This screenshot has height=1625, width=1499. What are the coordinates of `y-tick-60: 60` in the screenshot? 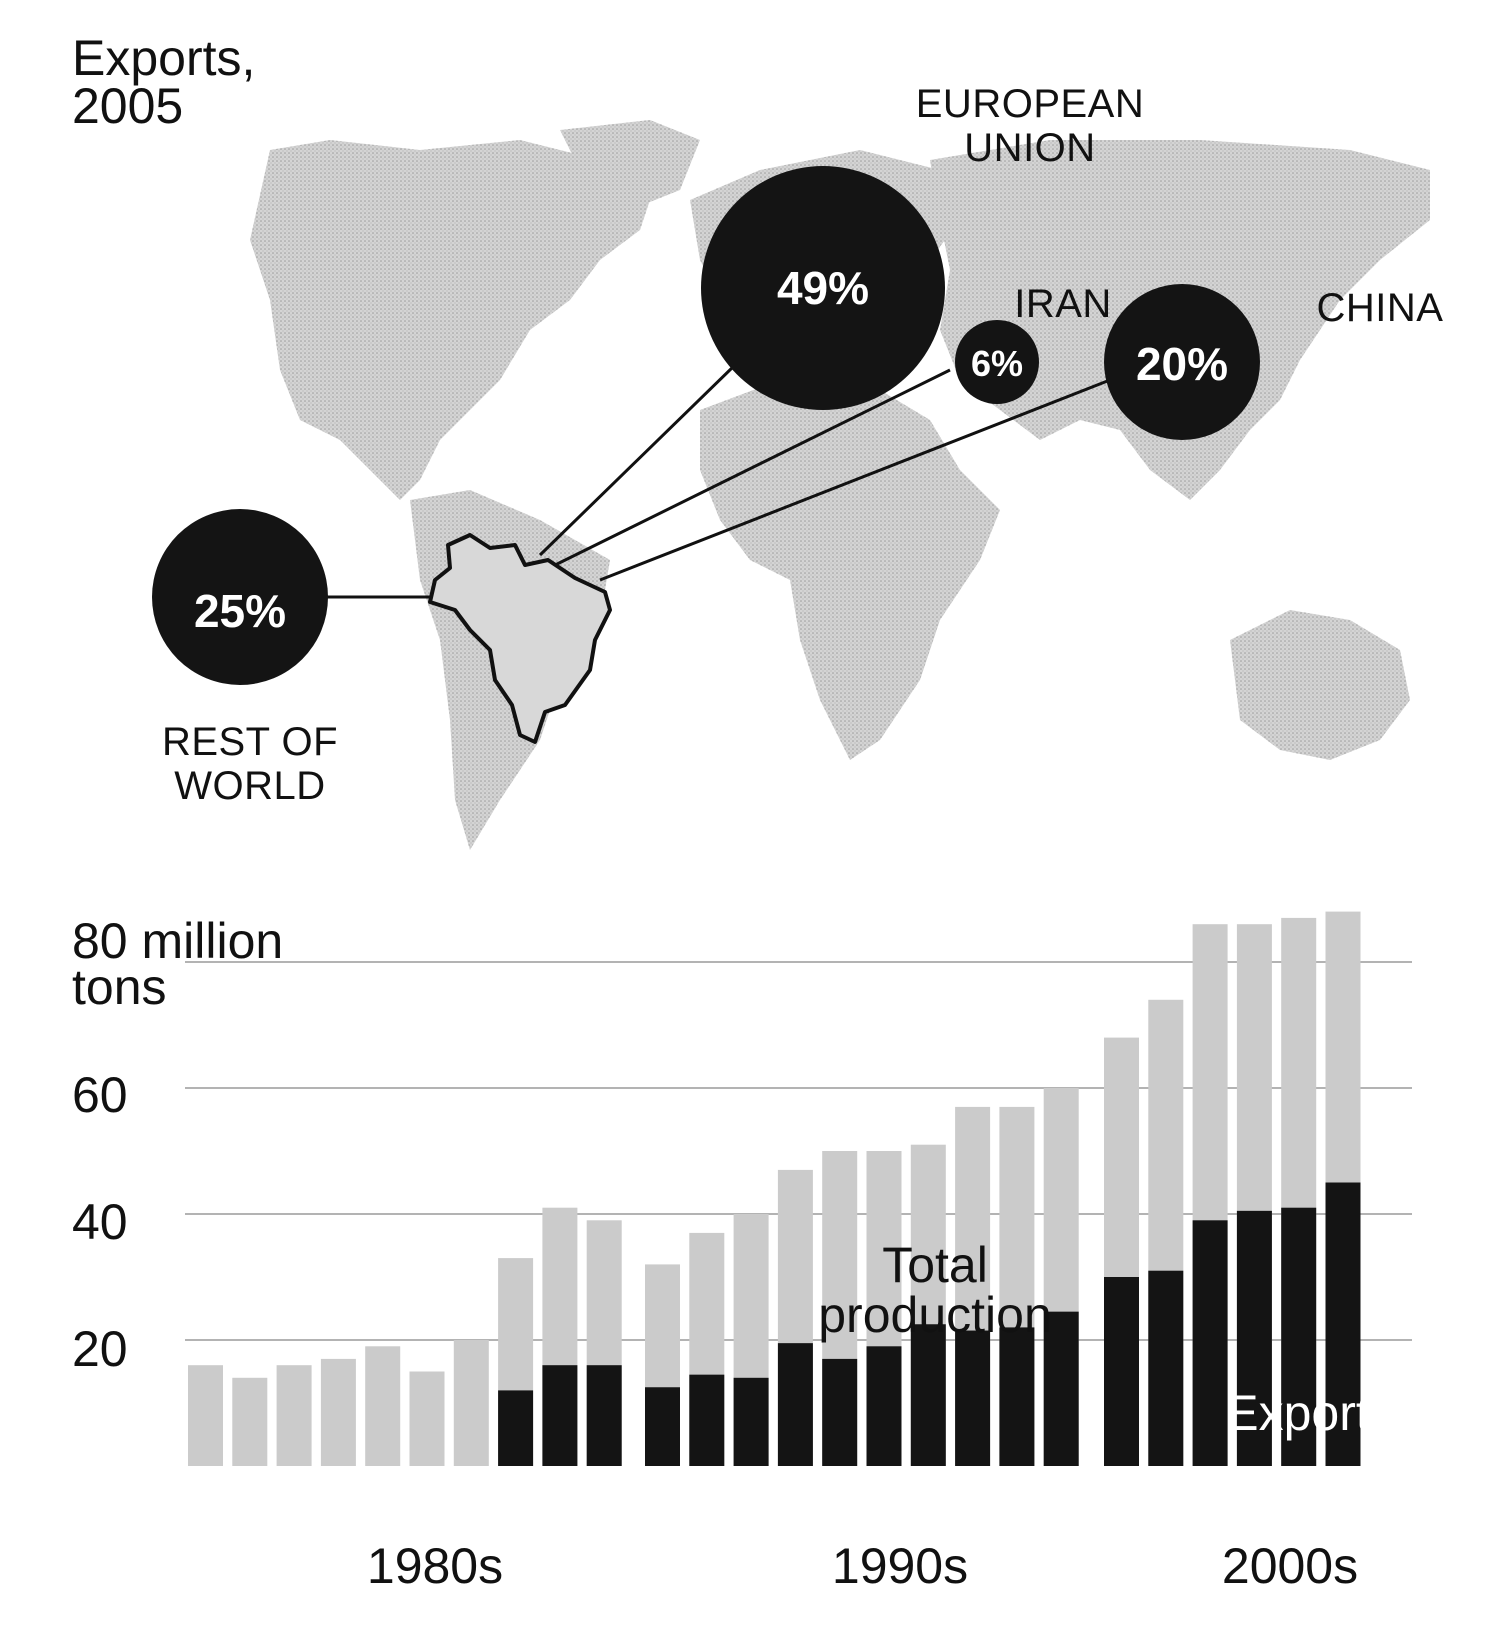 It's located at (100, 1095).